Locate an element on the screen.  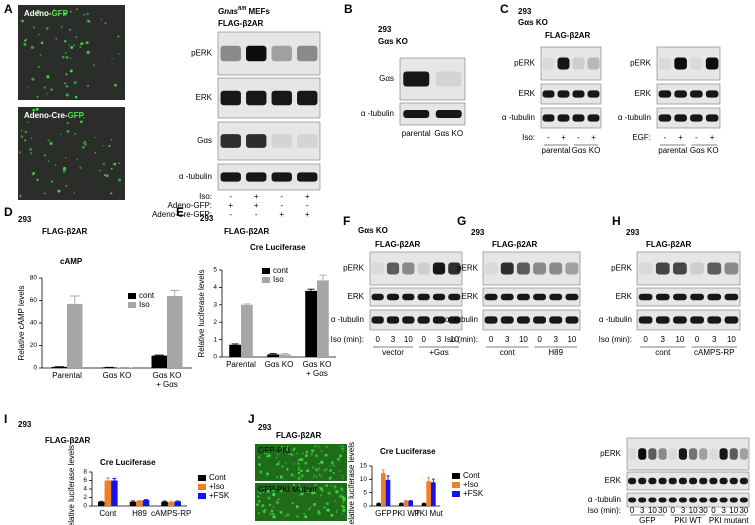
legend-label: +Iso is located at coordinates (471, 484).